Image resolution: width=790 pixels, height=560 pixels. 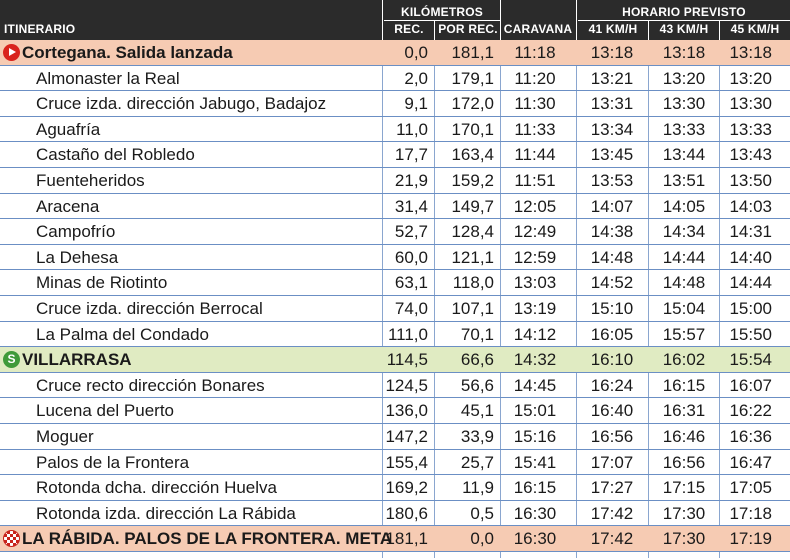 What do you see at coordinates (102, 283) in the screenshot?
I see `location-name: Minas de Riotinto` at bounding box center [102, 283].